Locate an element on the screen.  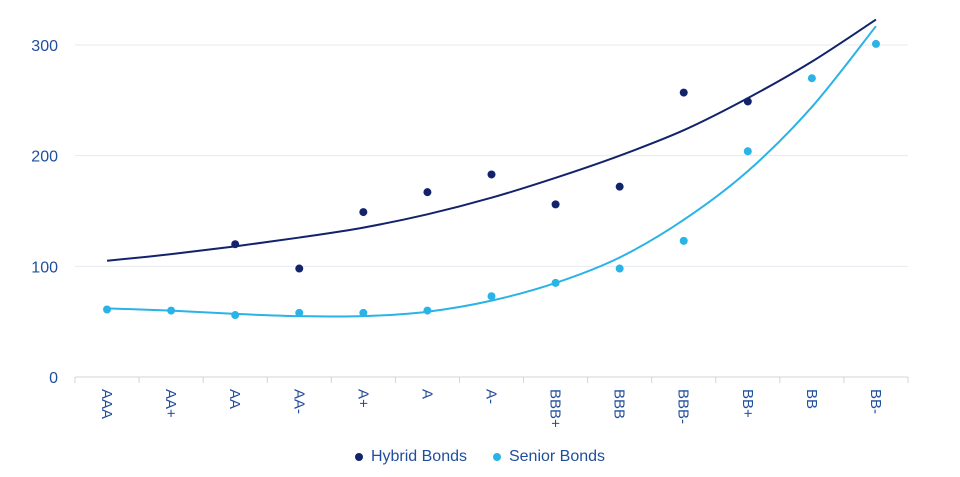
x-tick-label: BB+ is located at coordinates (747, 403).